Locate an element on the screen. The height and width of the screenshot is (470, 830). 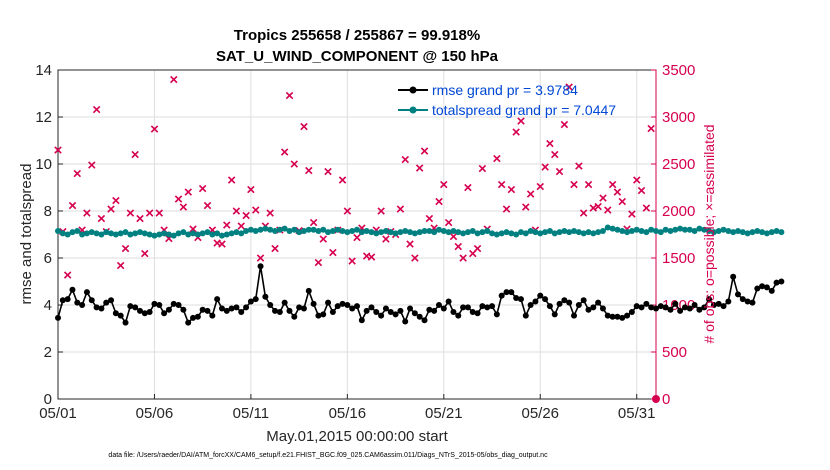
y2-tick-label: 1500 is located at coordinates (678, 258).